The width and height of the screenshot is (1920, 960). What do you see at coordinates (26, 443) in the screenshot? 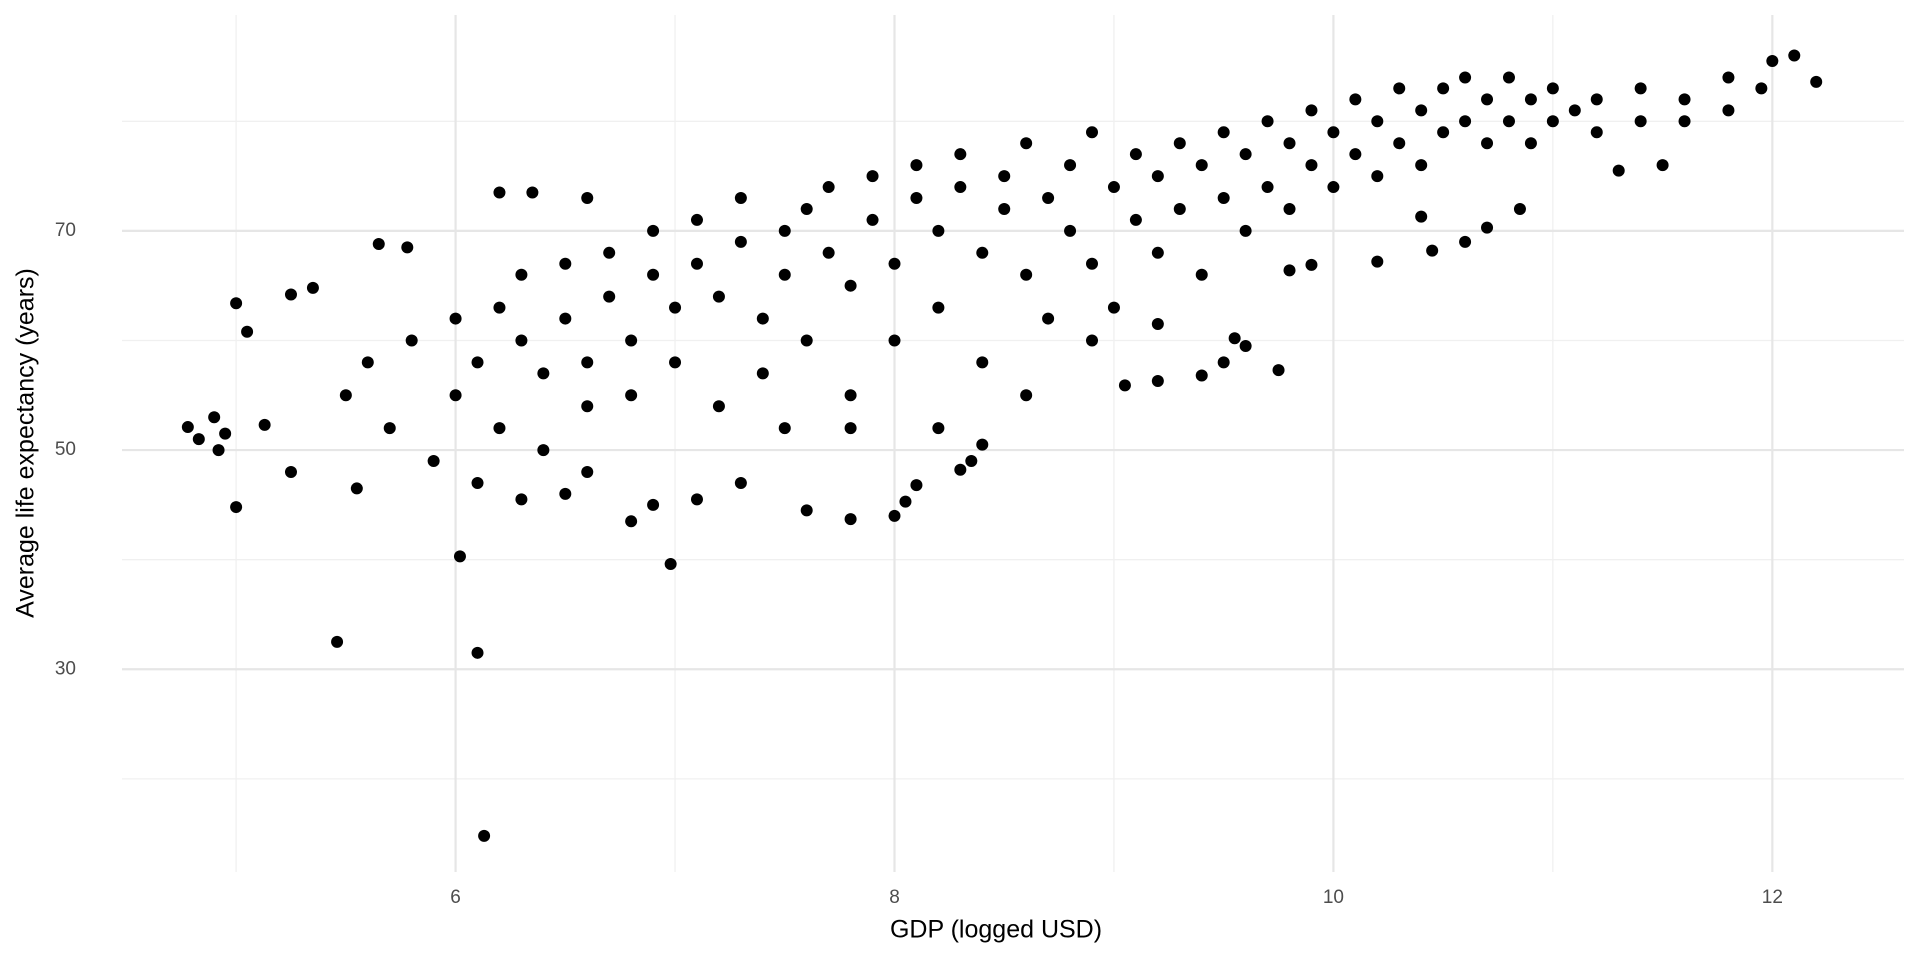
I see `y-axis-title: Average life expectancy (years)` at bounding box center [26, 443].